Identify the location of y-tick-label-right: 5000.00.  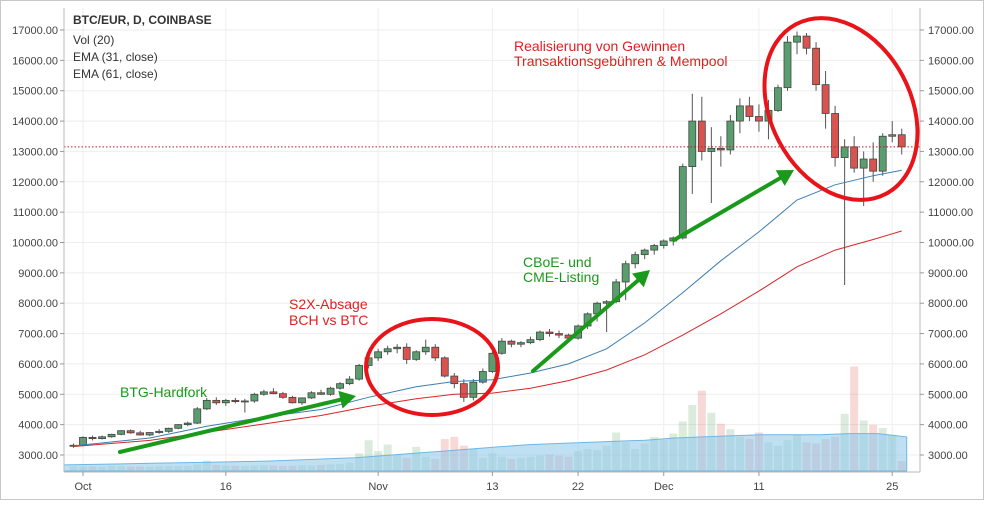
(948, 395).